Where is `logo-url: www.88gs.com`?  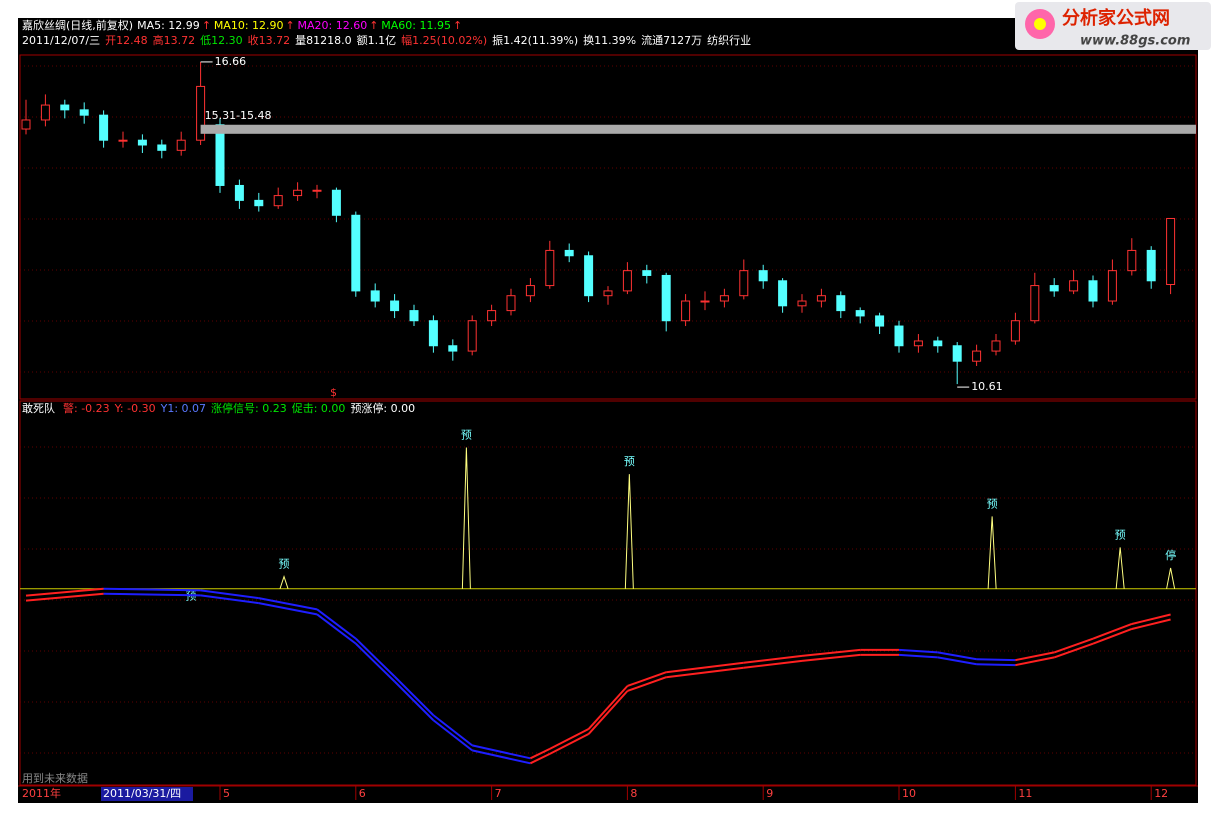
logo-url: www.88gs.com is located at coordinates (1135, 41).